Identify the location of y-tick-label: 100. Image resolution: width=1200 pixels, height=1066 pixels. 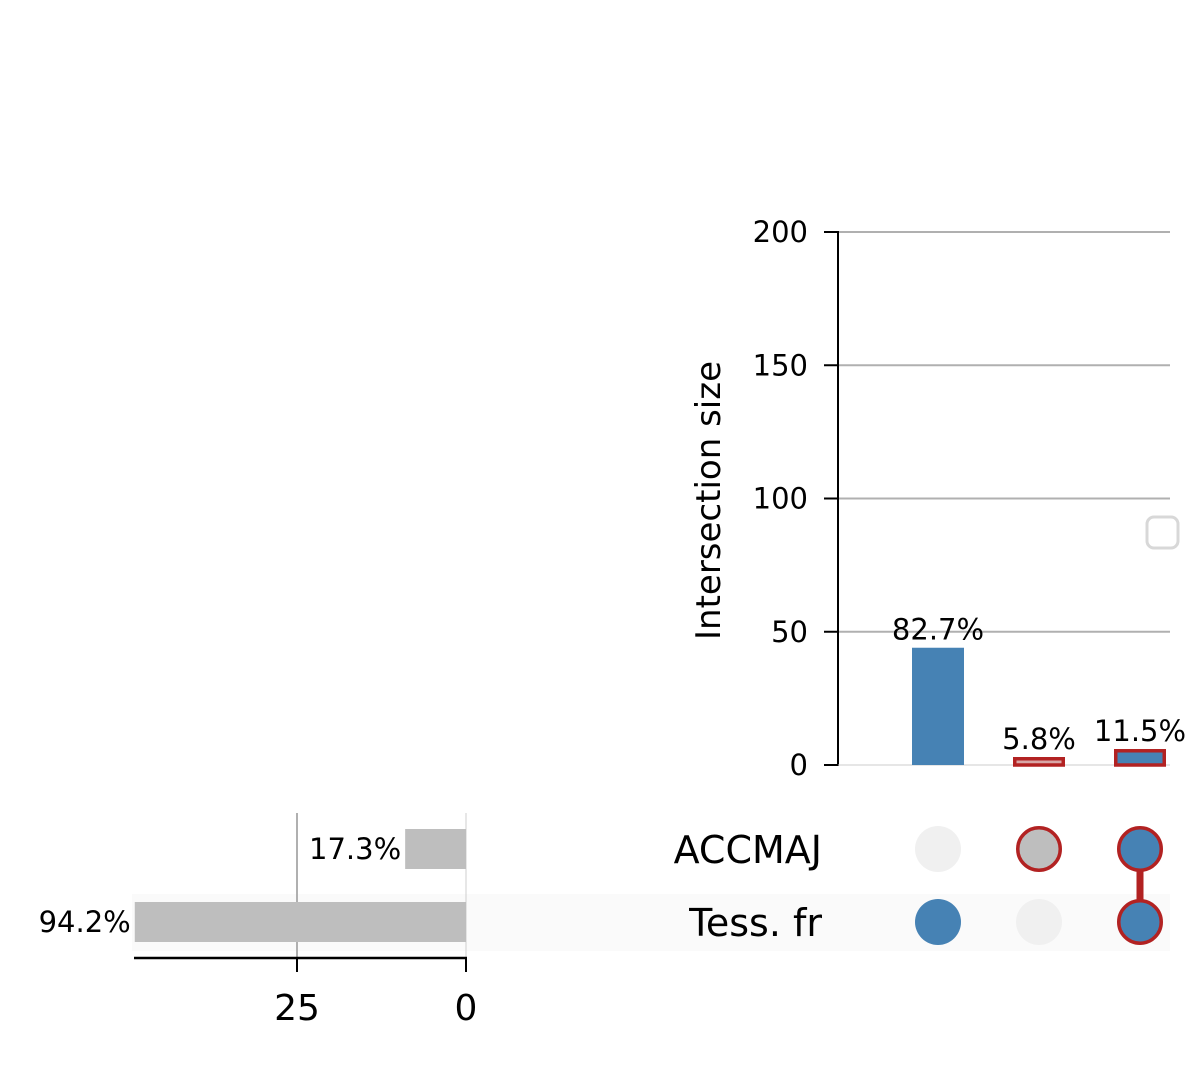
(780, 499).